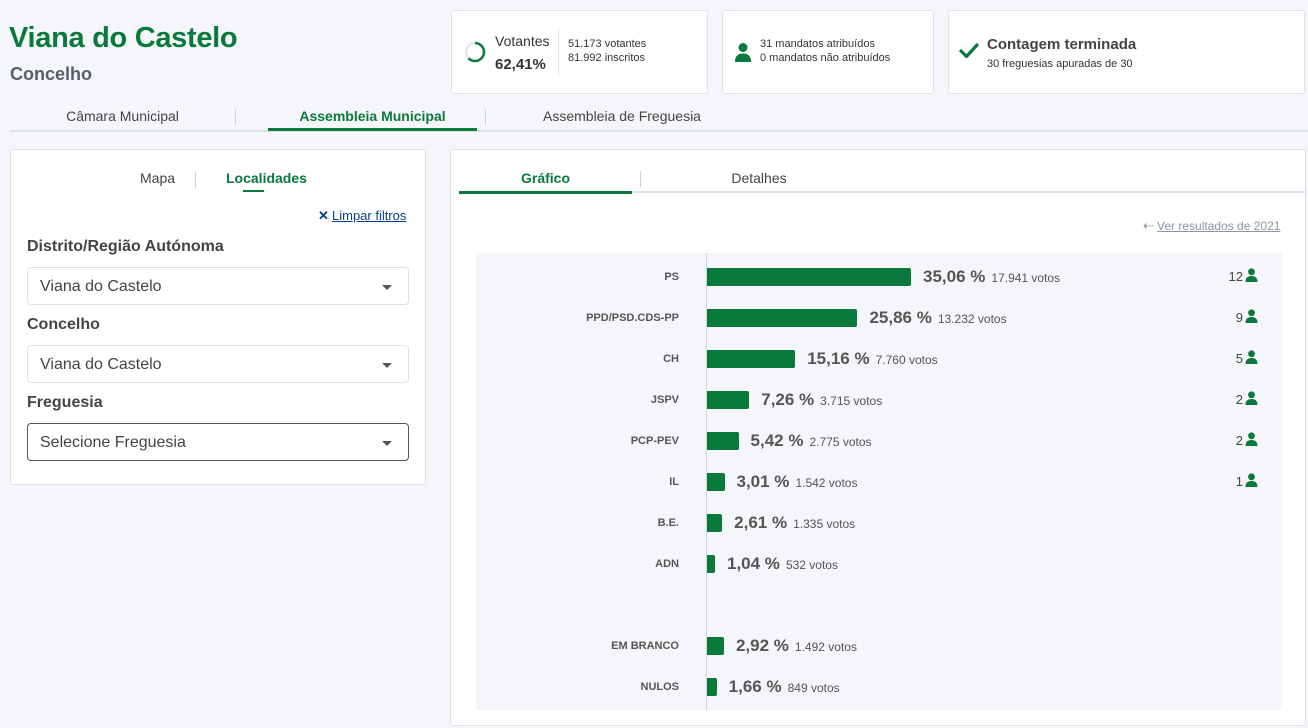 The height and width of the screenshot is (728, 1308). Describe the element at coordinates (879, 564) in the screenshot. I see `chart-row: ADN 1,04 % 532 votos` at that location.